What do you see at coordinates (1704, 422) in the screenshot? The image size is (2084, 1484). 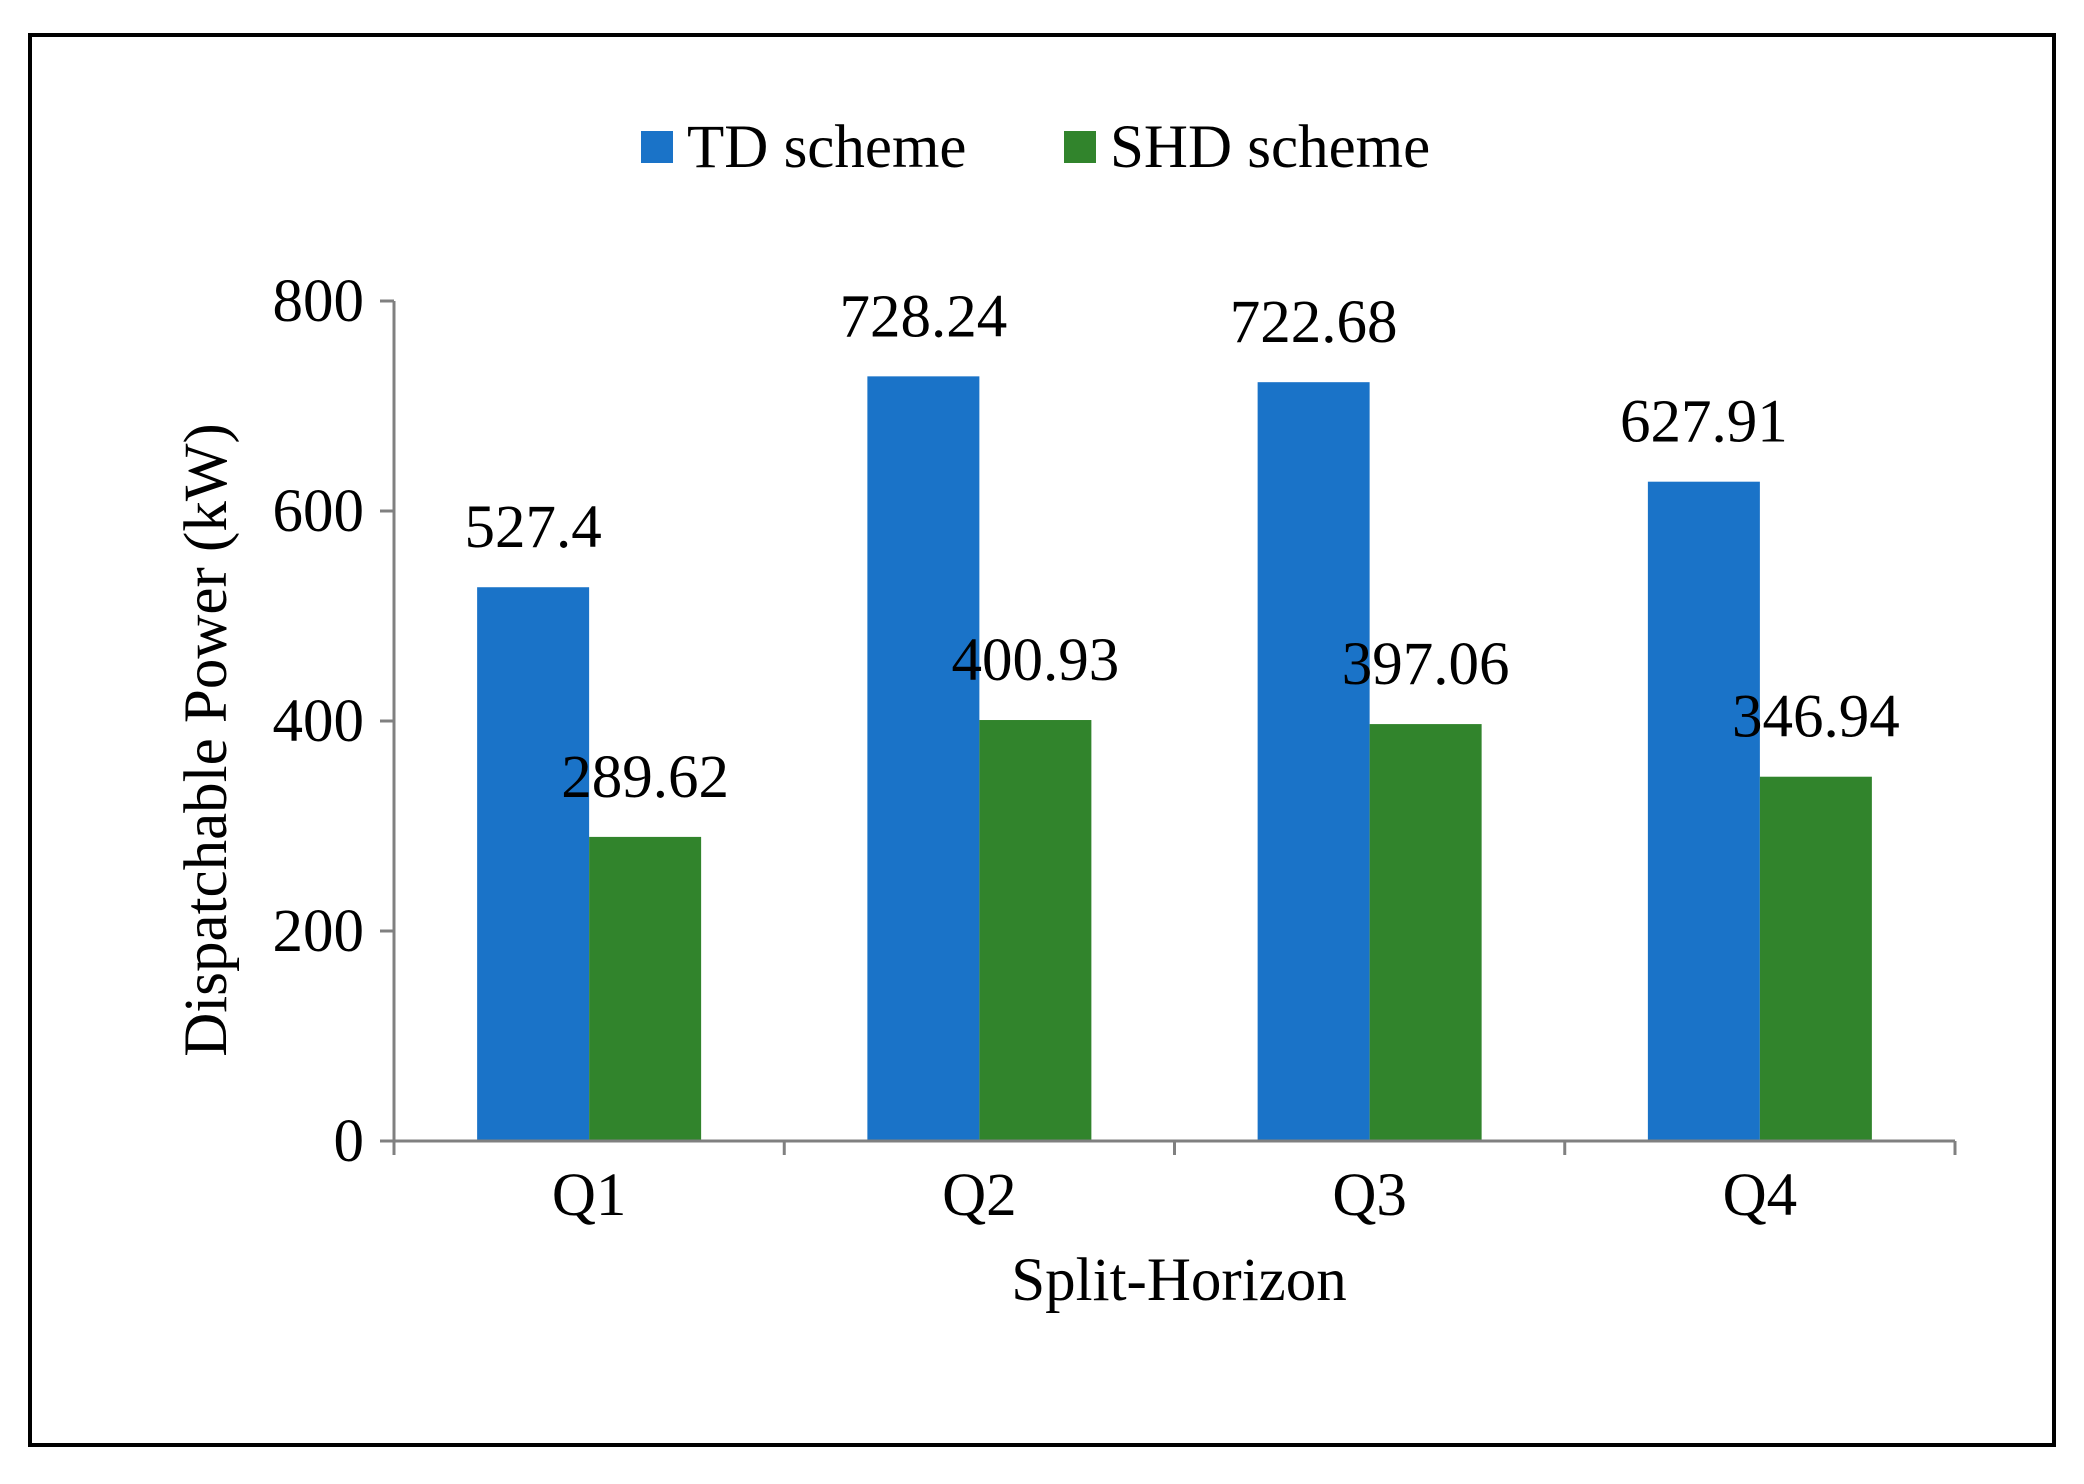 I see `data-label-td-scheme-q4: 627.91` at bounding box center [1704, 422].